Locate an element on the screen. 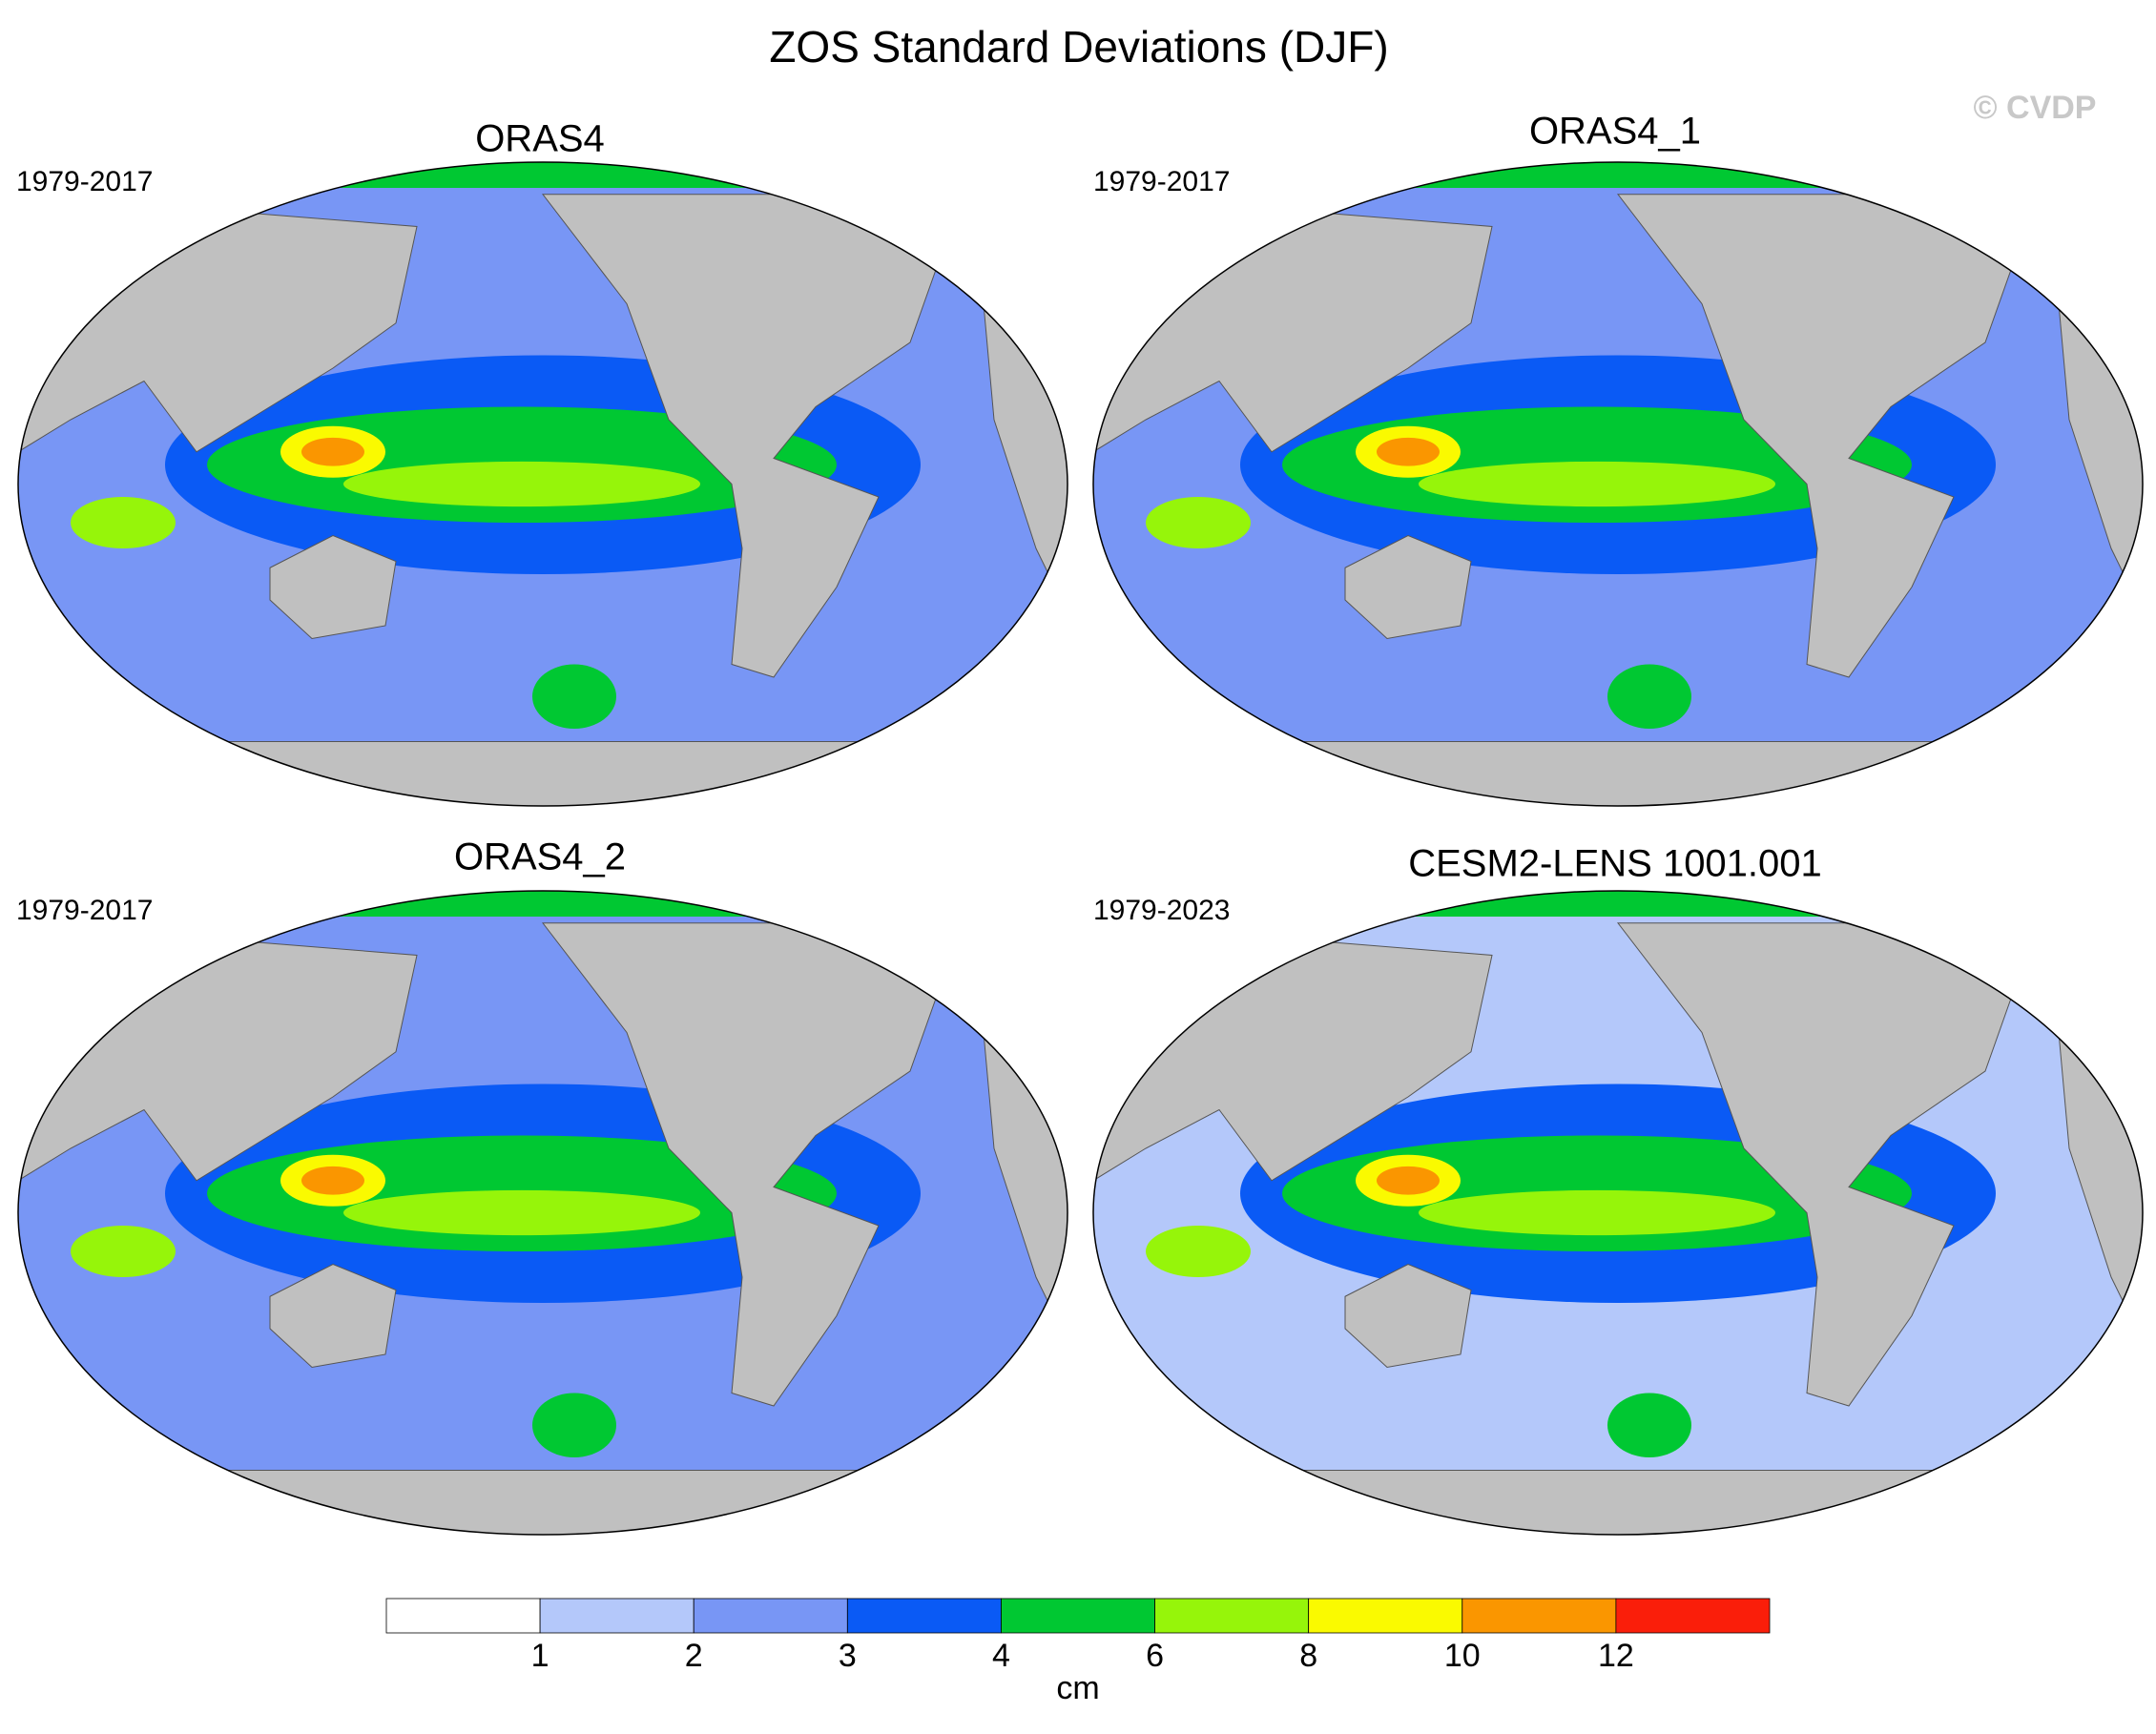 This screenshot has width=2156, height=1734. panel-title: ORAS4 is located at coordinates (540, 139).